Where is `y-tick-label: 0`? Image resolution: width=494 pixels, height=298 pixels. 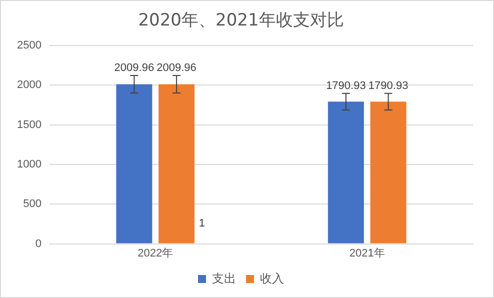 y-tick-label: 0 is located at coordinates (38, 244).